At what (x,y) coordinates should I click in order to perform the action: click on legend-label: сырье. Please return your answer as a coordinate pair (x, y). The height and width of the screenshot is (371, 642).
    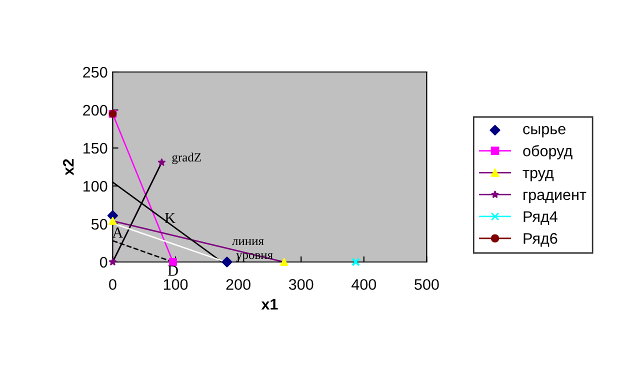
    Looking at the image, I should click on (544, 132).